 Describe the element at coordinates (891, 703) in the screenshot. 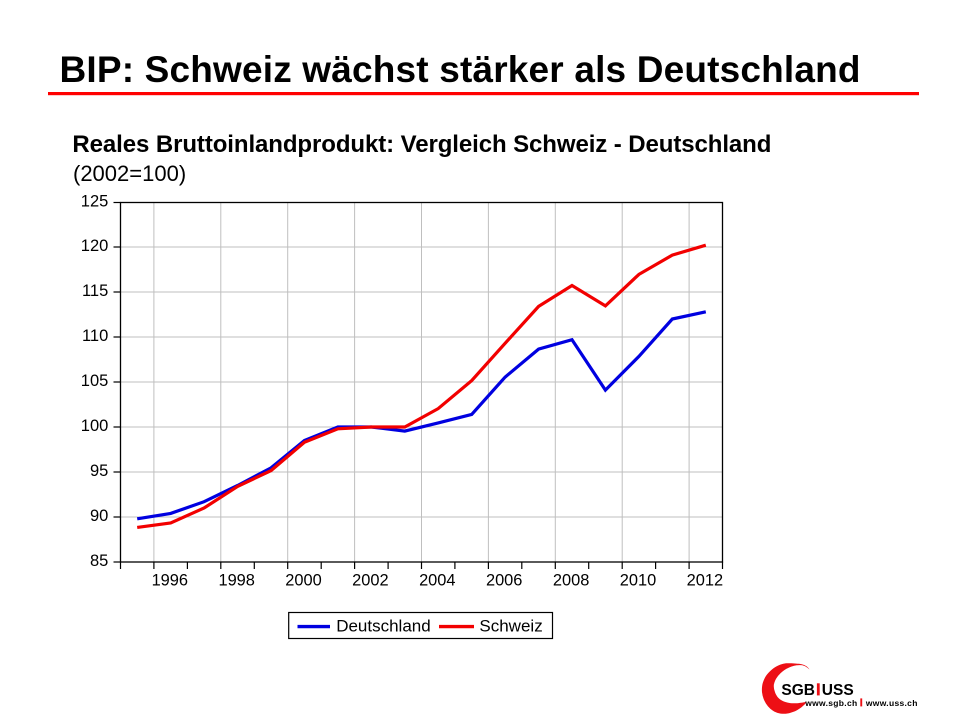

I see `svg-text: www.uss.ch` at that location.